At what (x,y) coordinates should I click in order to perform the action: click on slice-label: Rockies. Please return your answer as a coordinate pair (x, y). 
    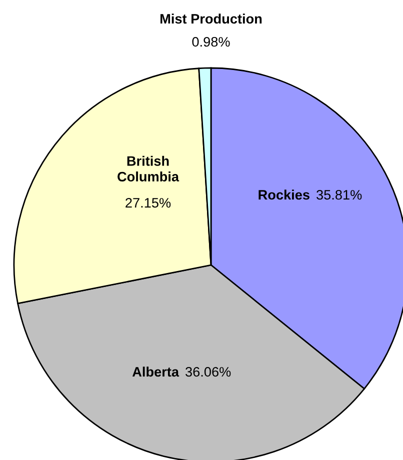
    Looking at the image, I should click on (284, 195).